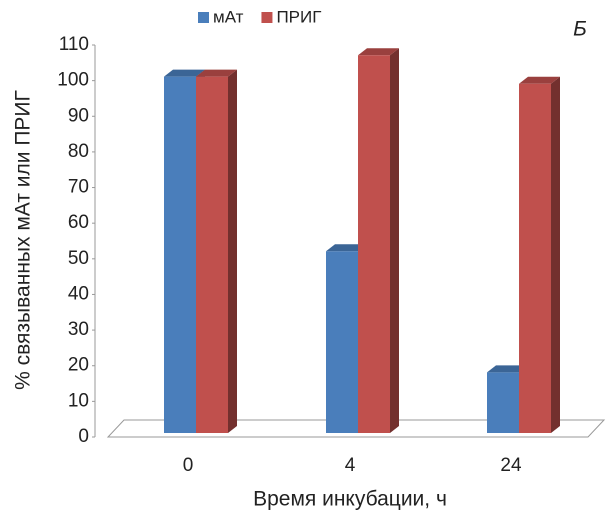  I want to click on x-tick-label: 4, so click(350, 465).